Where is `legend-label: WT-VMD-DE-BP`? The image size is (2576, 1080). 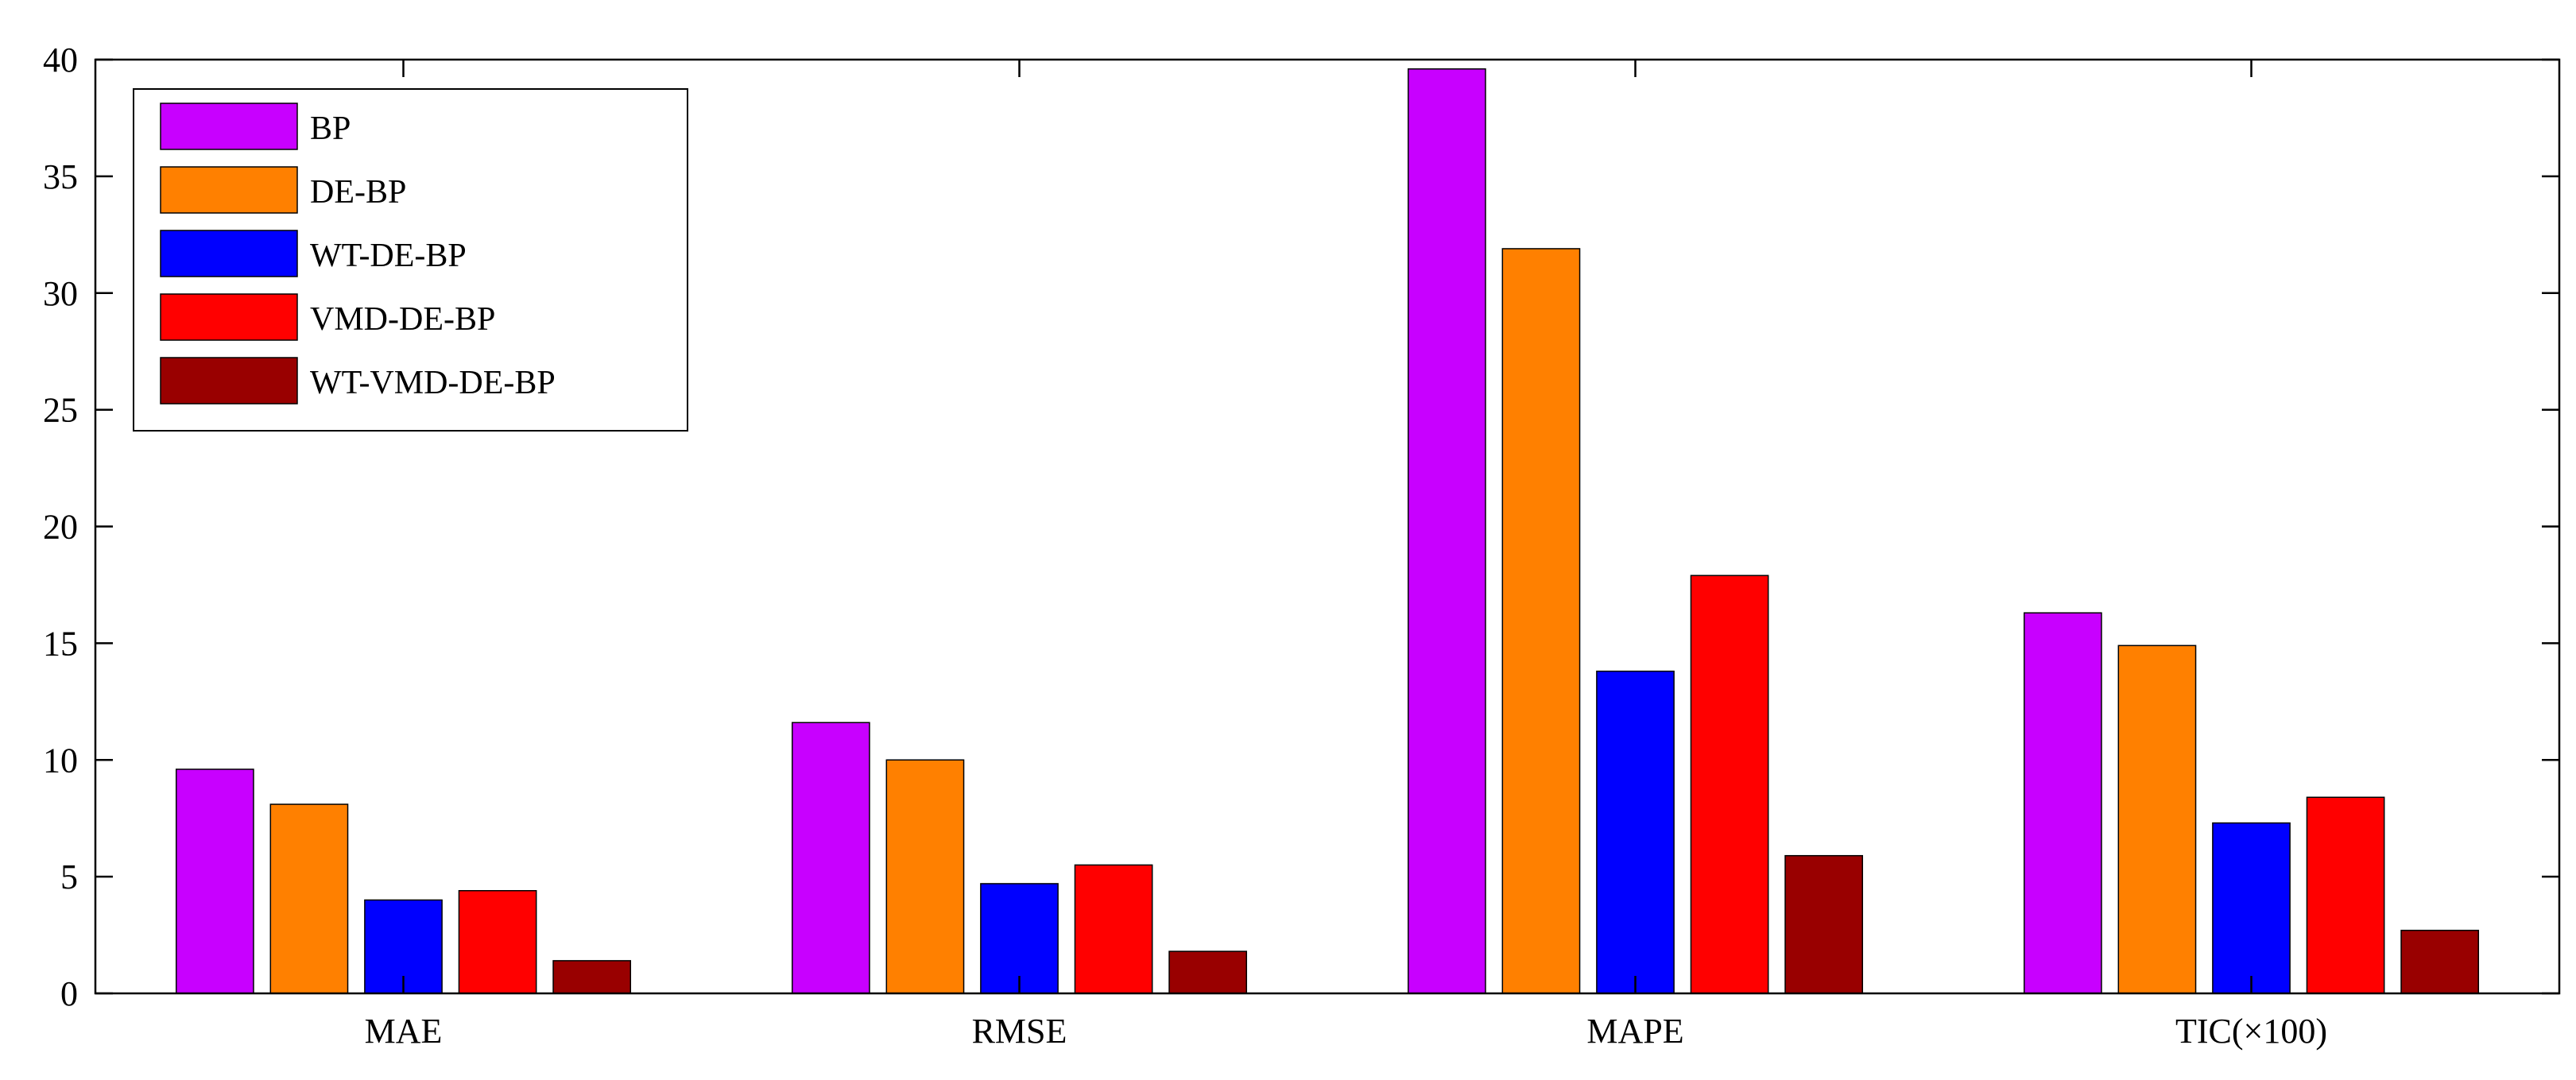
legend-label: WT-VMD-DE-BP is located at coordinates (433, 383).